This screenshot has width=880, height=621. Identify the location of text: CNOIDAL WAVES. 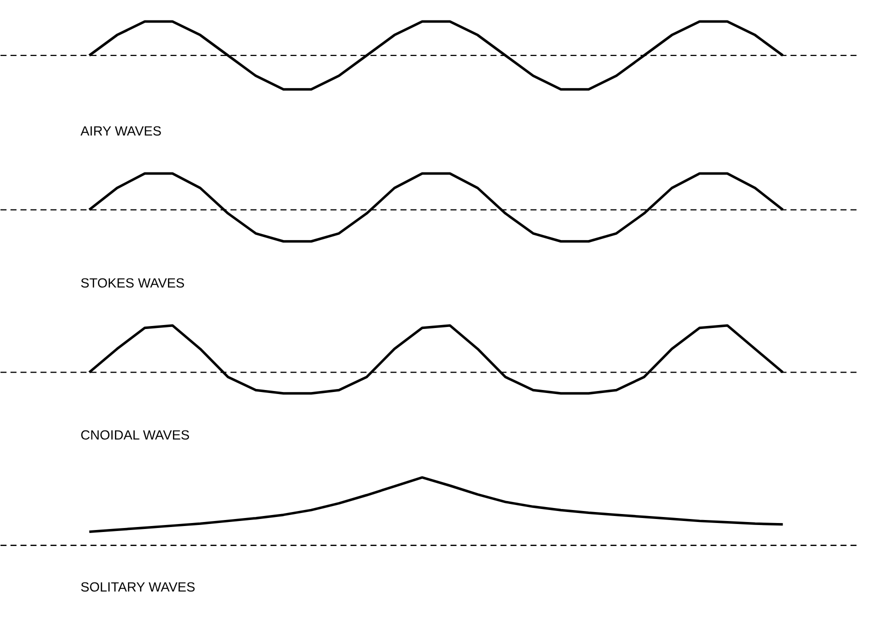
(135, 435).